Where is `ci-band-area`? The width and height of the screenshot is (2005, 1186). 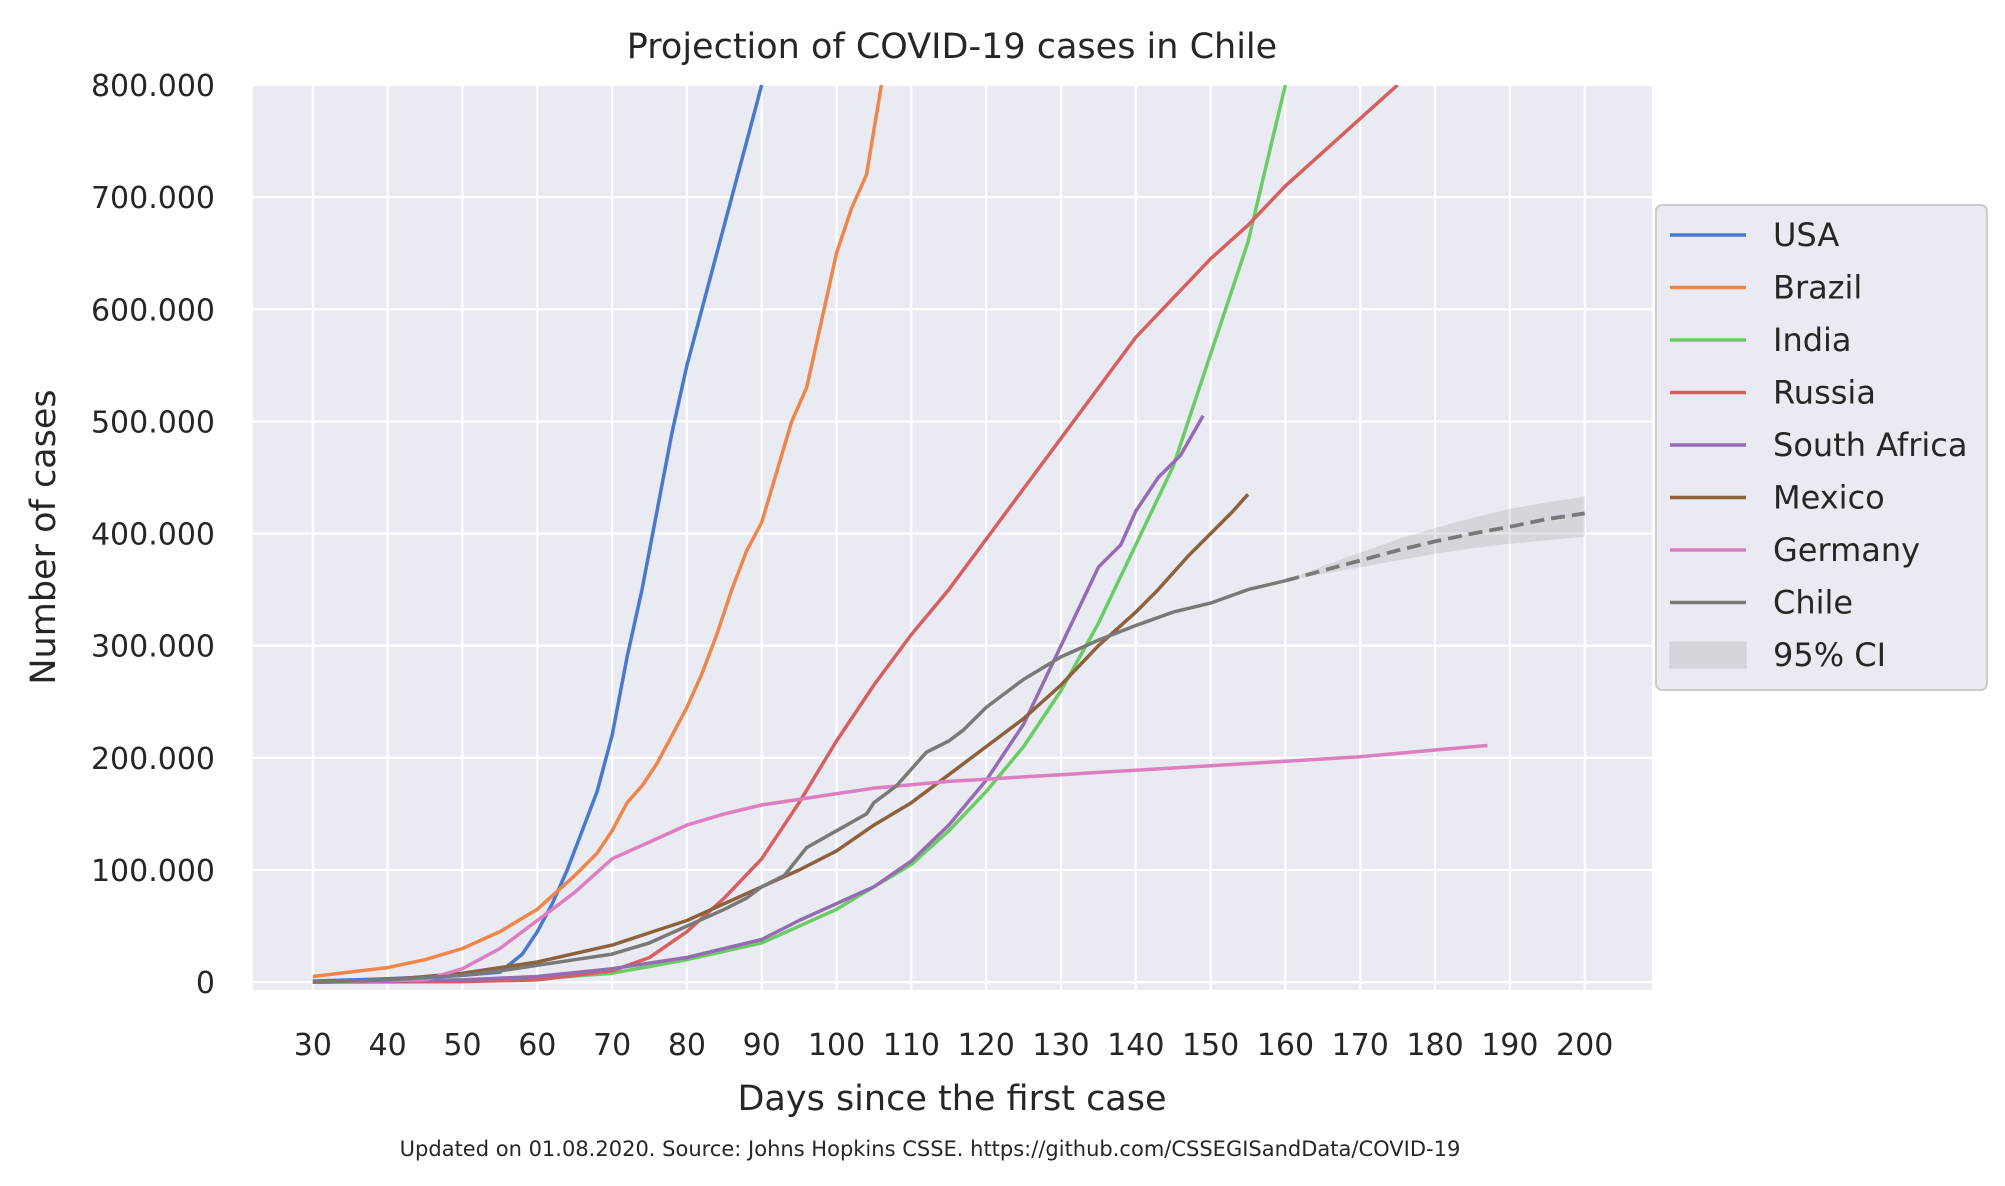 ci-band-area is located at coordinates (1435, 538).